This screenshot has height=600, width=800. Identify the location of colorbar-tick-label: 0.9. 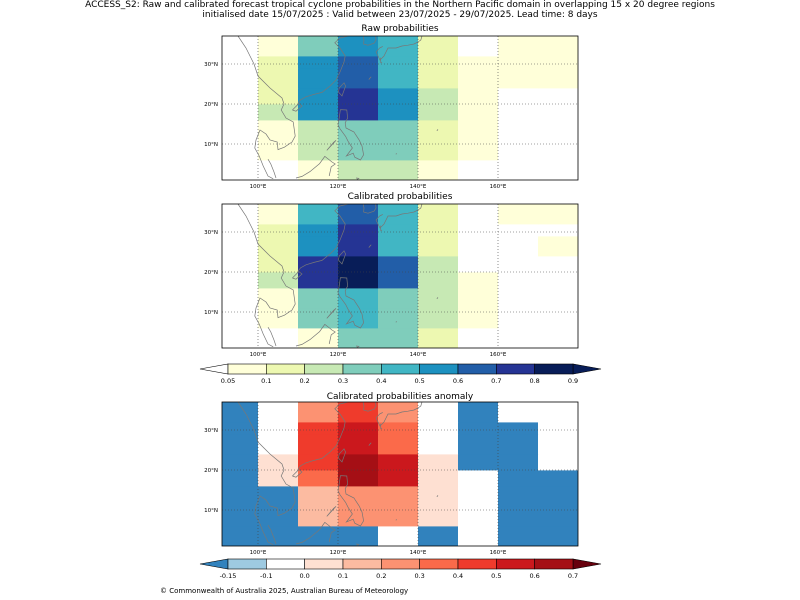
(573, 381).